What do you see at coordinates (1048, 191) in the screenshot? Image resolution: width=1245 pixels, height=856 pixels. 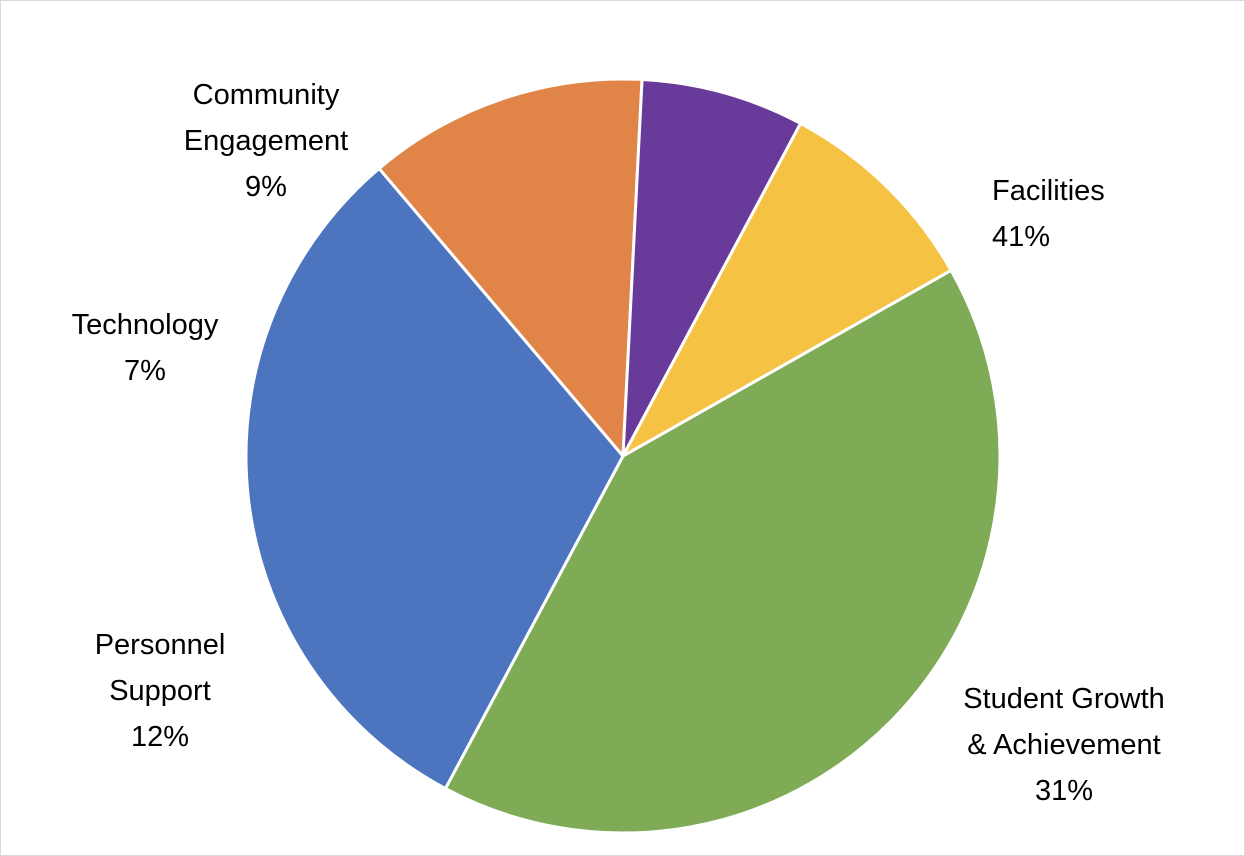 I see `slice-name-line: Facilities` at bounding box center [1048, 191].